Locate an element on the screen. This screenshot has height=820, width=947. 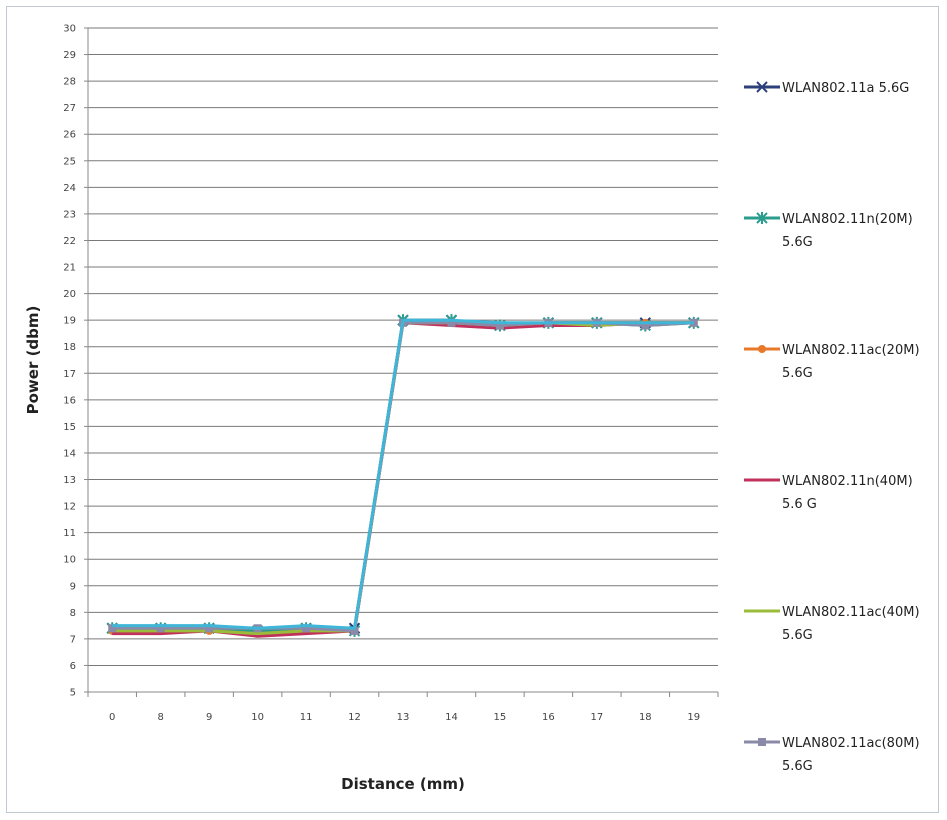
x-axis-title: Distance (mm) is located at coordinates (403, 784).